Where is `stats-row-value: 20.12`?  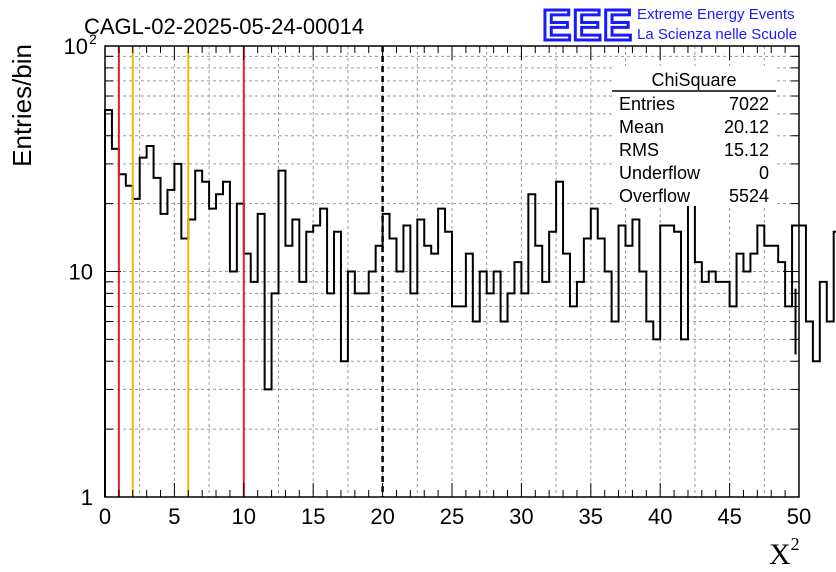
stats-row-value: 20.12 is located at coordinates (746, 127).